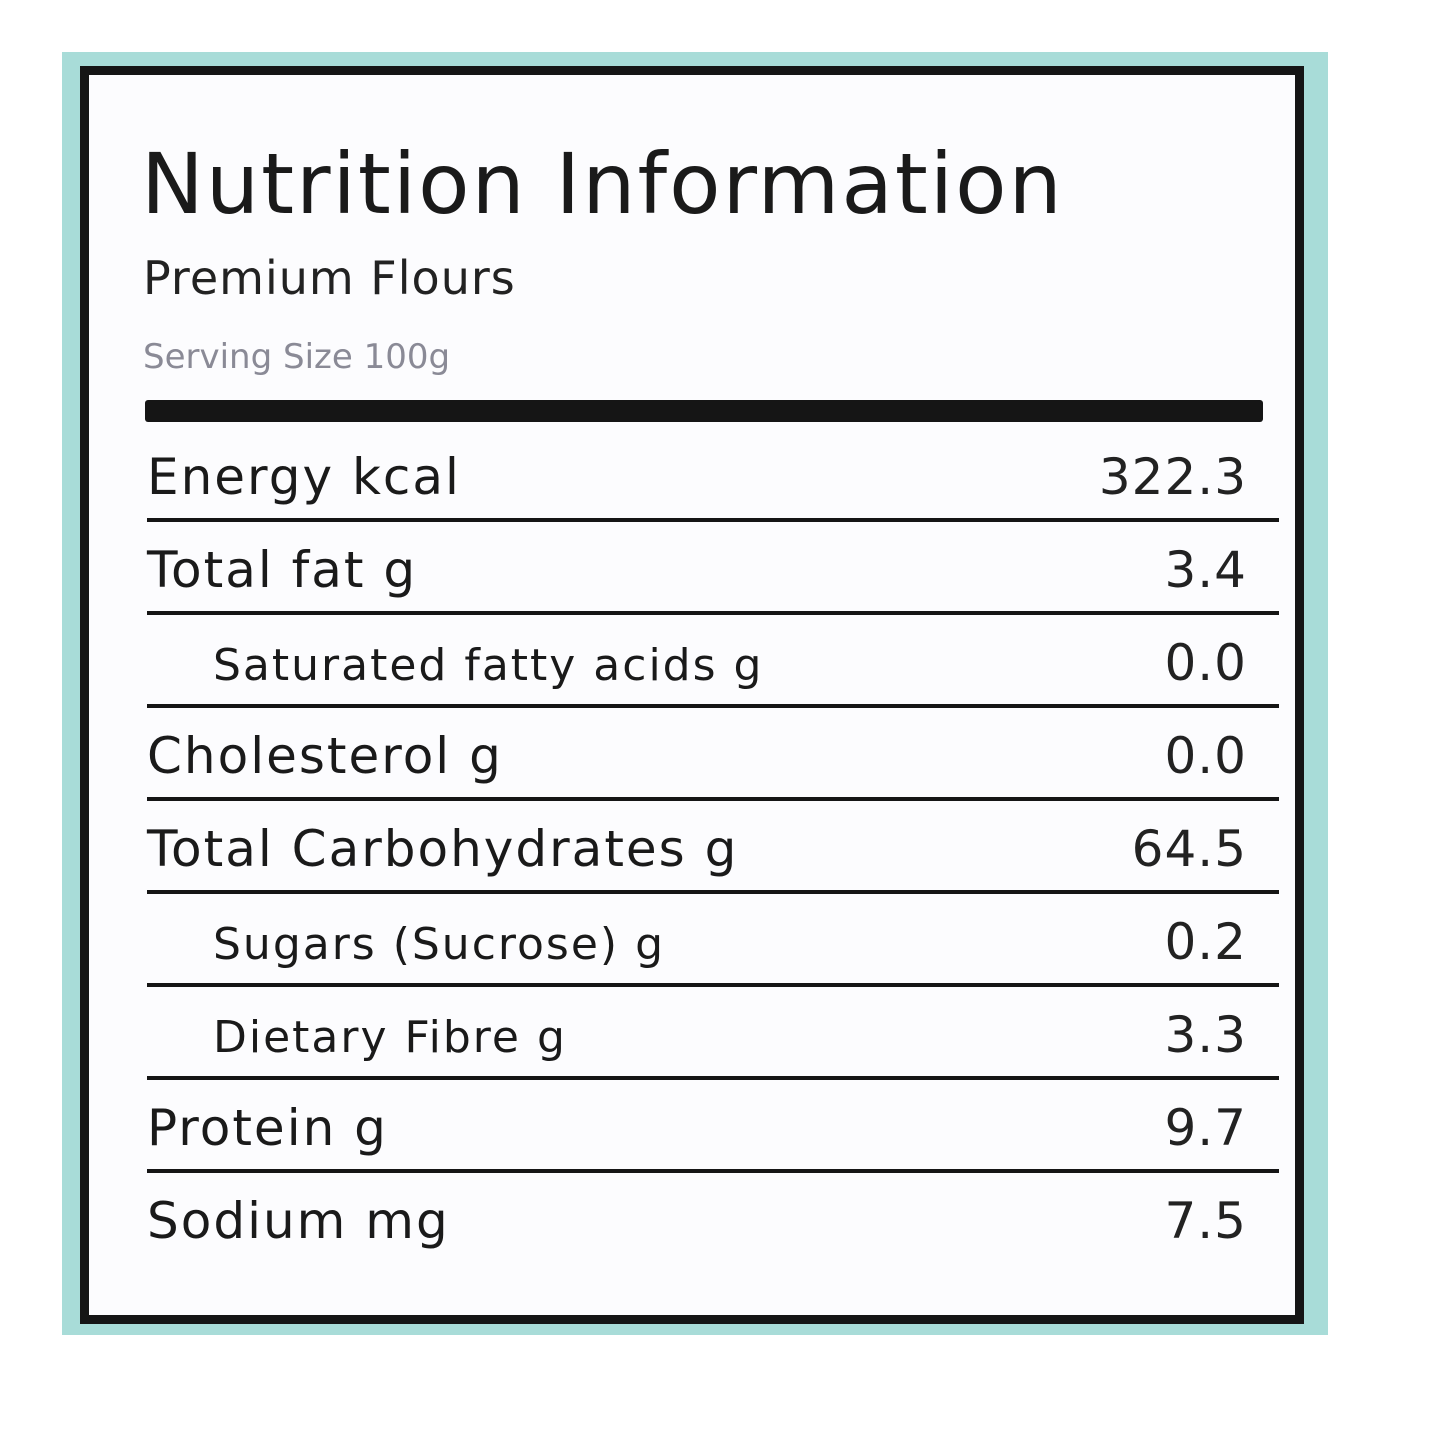  I want to click on nutrient-name: Energy kcal, so click(304, 477).